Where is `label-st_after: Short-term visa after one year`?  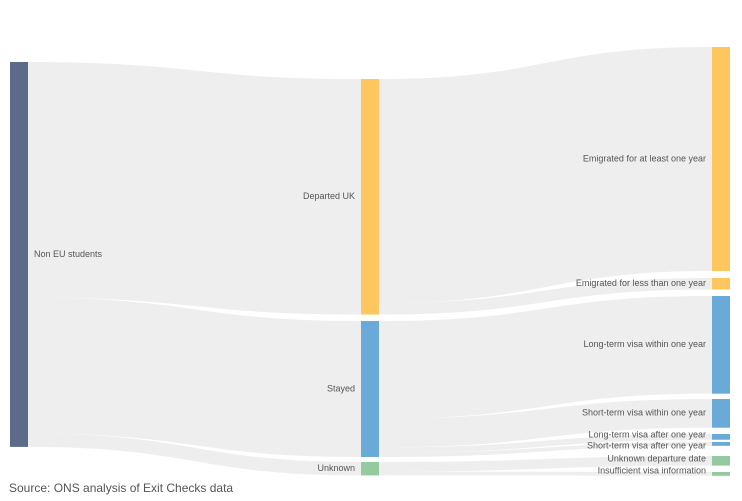 label-st_after: Short-term visa after one year is located at coordinates (646, 445).